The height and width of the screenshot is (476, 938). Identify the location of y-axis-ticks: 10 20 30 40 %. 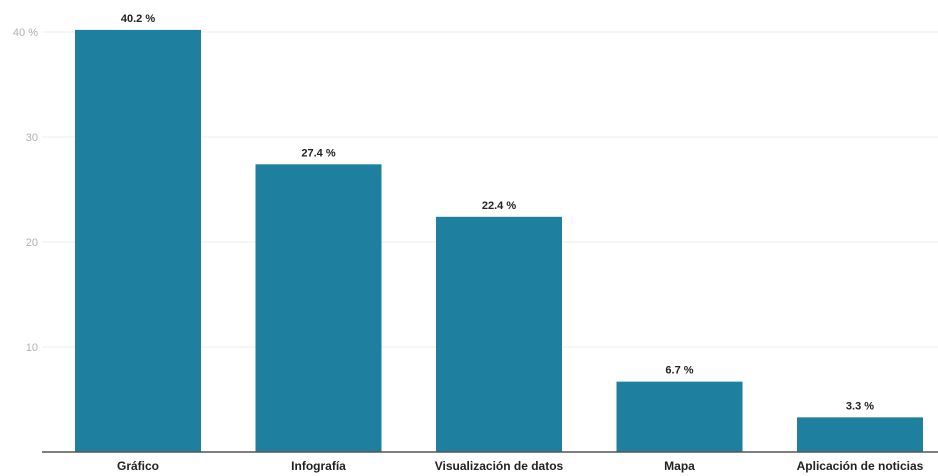
(25, 190).